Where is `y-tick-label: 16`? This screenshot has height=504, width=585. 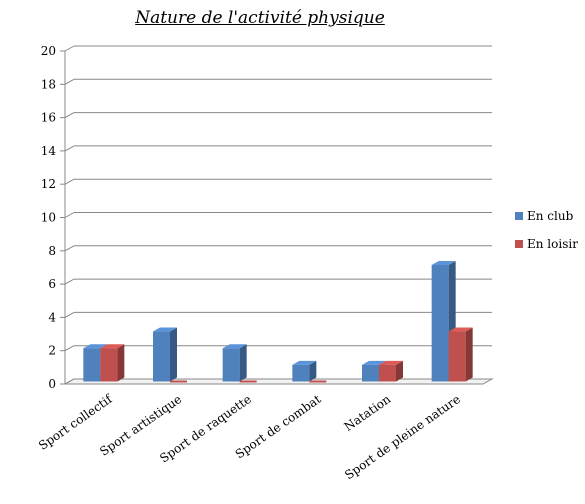 y-tick-label: 16 is located at coordinates (48, 118).